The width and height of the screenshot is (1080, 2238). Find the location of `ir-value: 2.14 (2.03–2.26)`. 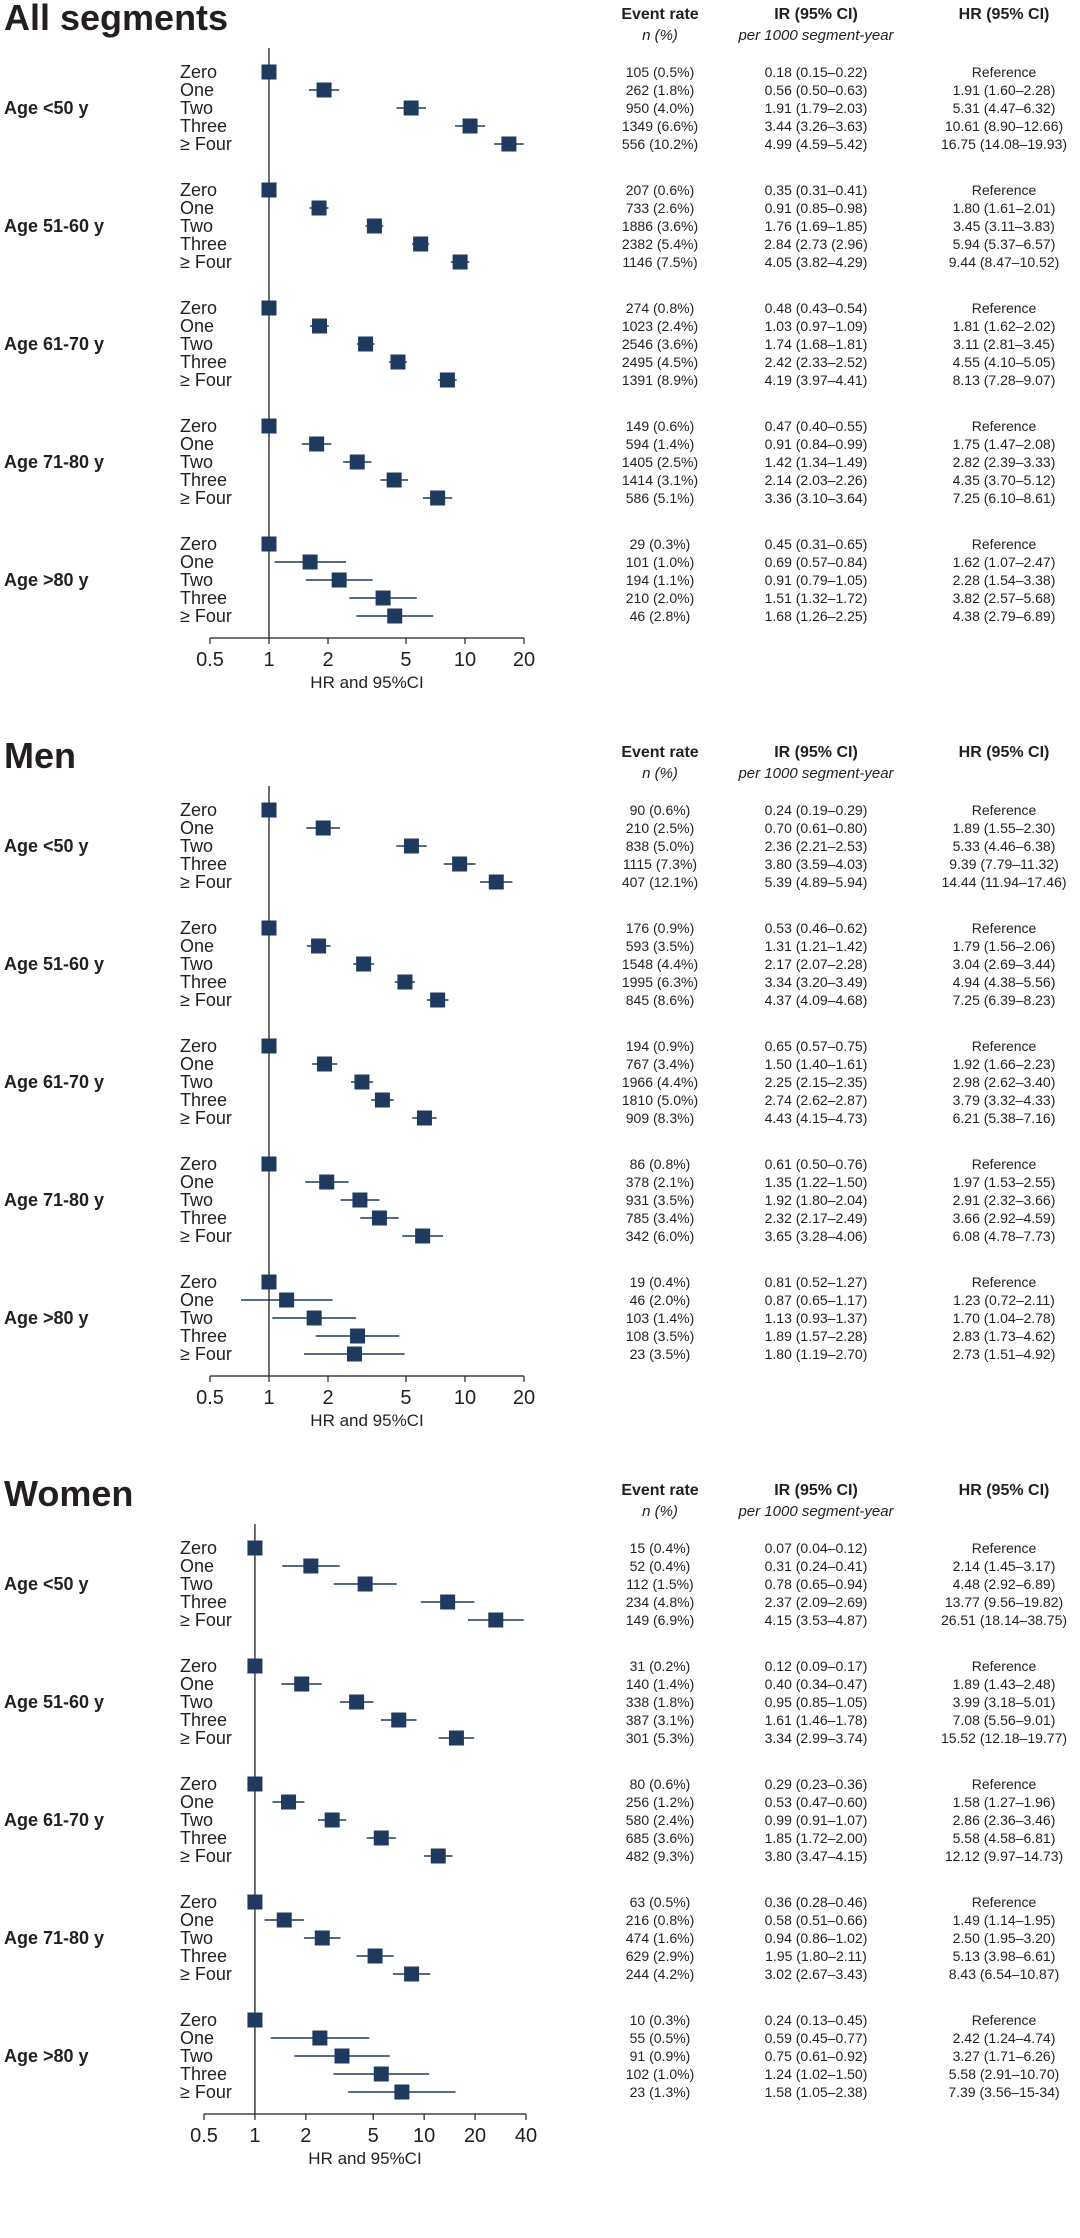

ir-value: 2.14 (2.03–2.26) is located at coordinates (816, 480).